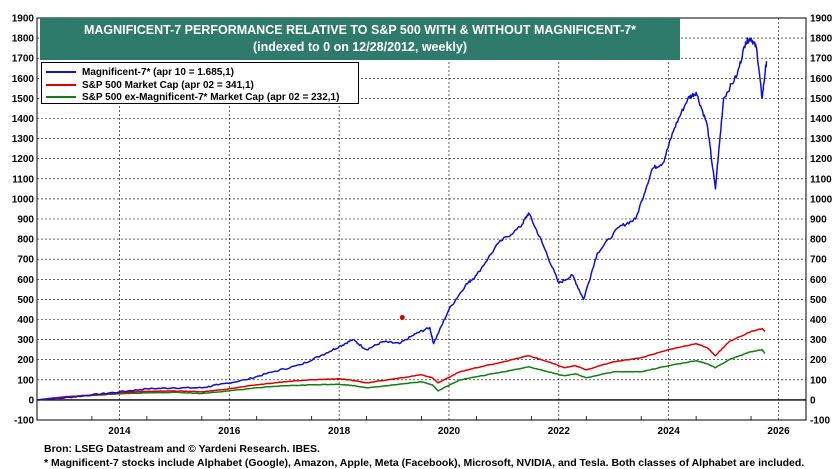 The image size is (838, 469). What do you see at coordinates (820, 421) in the screenshot?
I see `y-tick-label-right: -100` at bounding box center [820, 421].